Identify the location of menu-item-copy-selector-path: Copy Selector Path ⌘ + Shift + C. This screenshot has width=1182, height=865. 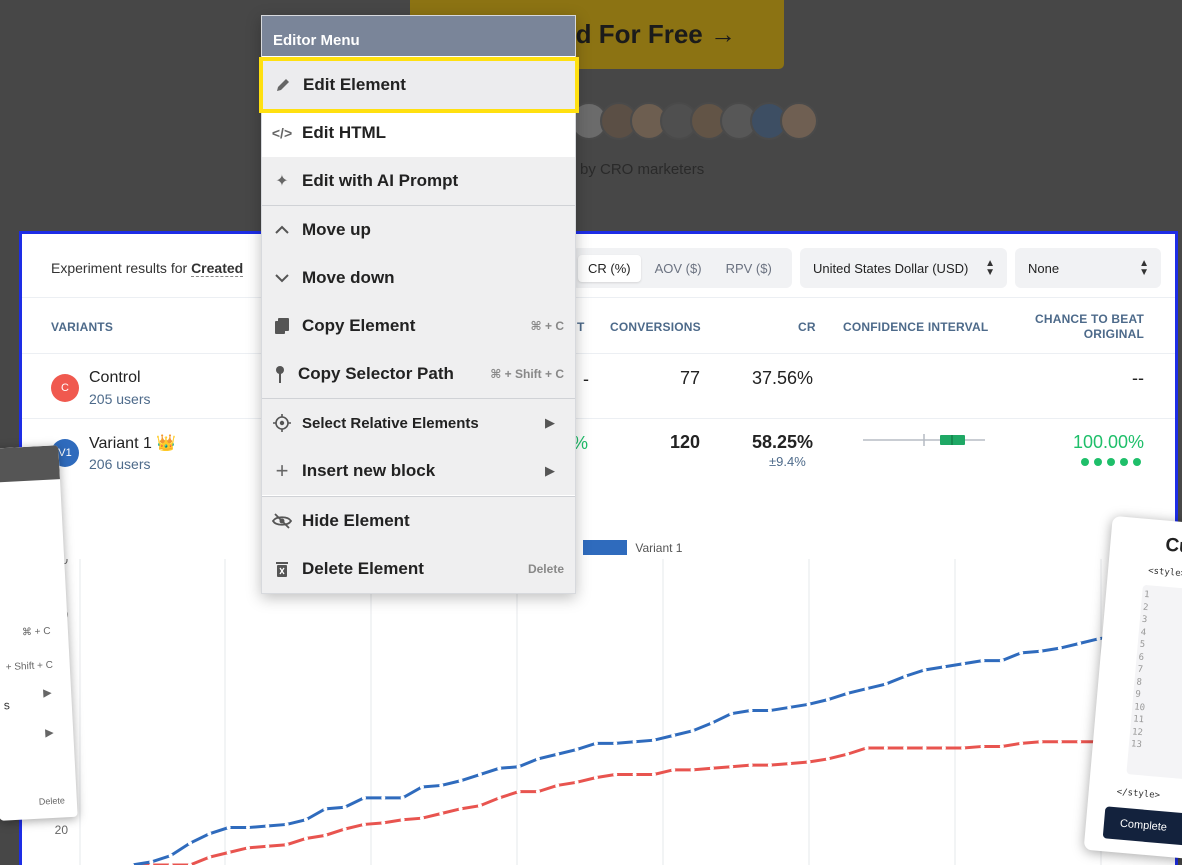
(418, 374).